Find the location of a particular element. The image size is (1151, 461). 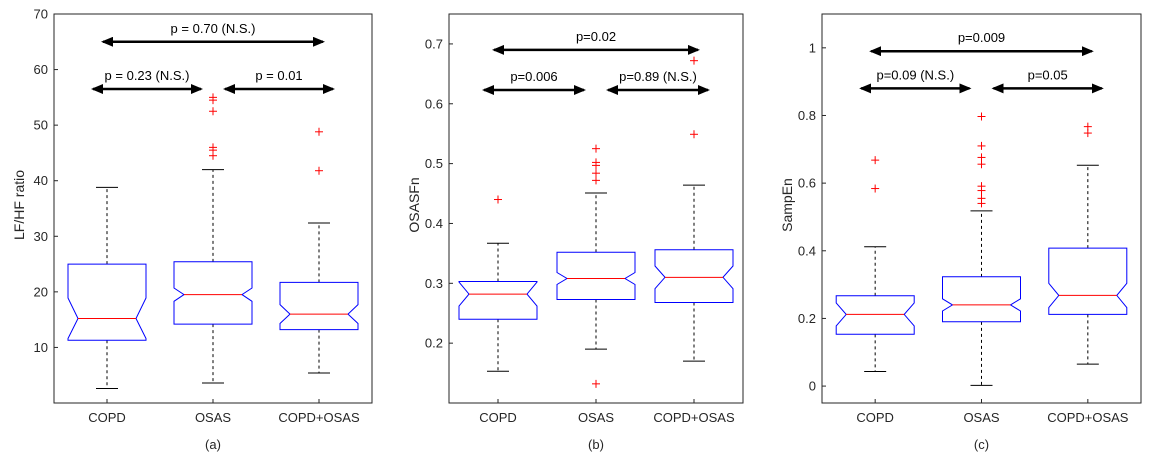

p-value-label: p=0.02 is located at coordinates (596, 36).